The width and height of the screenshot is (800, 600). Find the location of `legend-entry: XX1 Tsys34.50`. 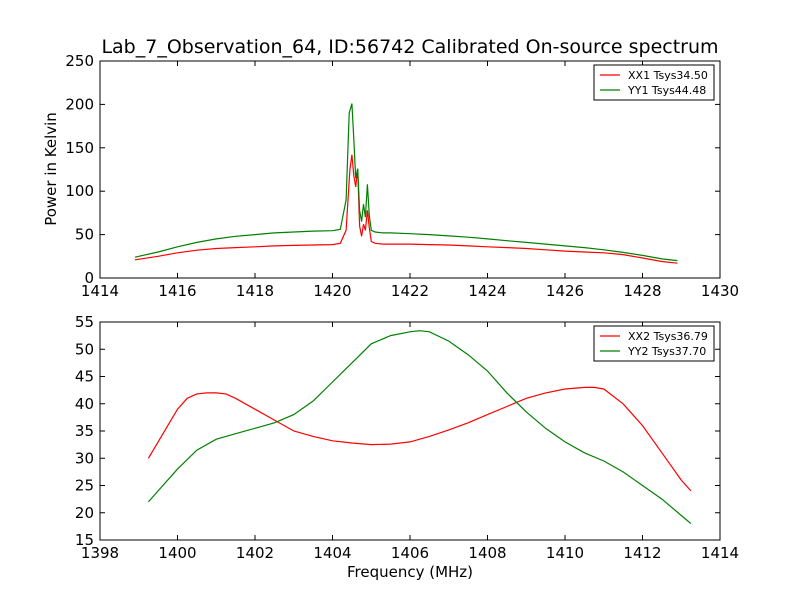

legend-entry: XX1 Tsys34.50 is located at coordinates (668, 75).